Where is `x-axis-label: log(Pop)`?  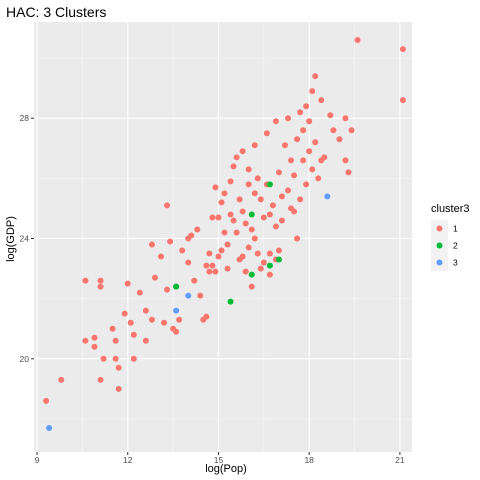
x-axis-label: log(Pop) is located at coordinates (226, 469).